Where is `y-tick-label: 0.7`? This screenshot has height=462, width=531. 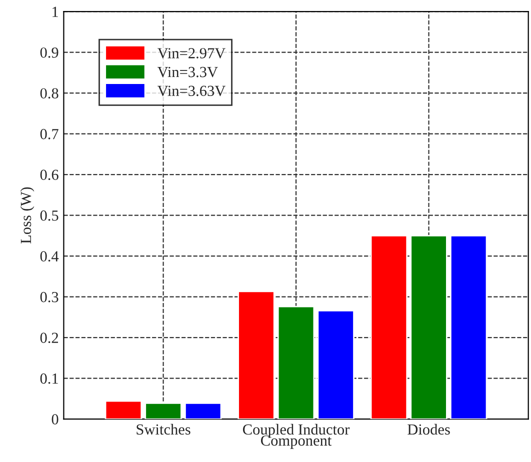 y-tick-label: 0.7 is located at coordinates (49, 134).